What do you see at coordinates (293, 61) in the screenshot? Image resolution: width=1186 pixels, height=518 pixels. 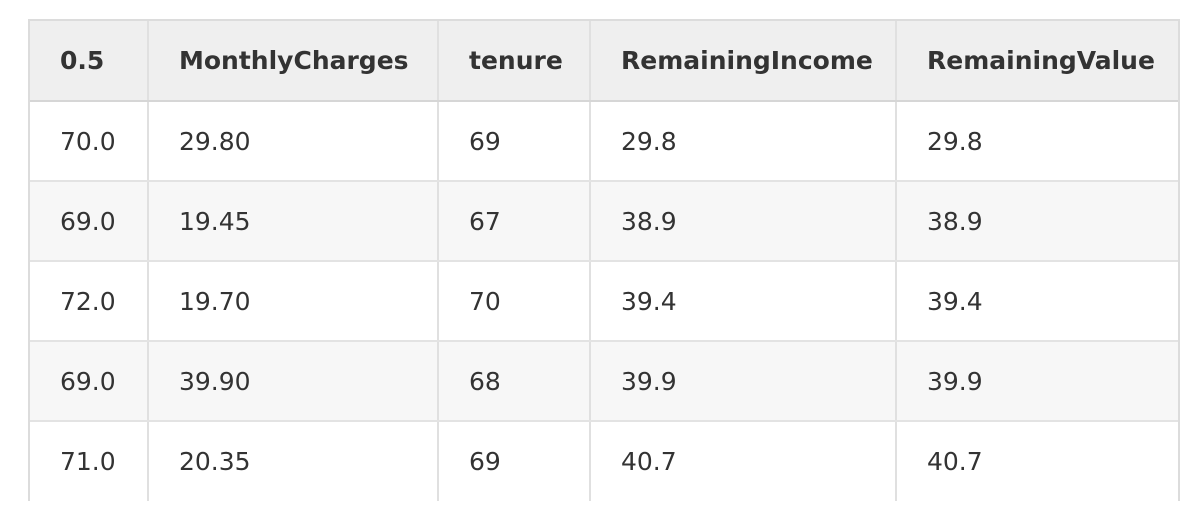 I see `column-header-monthlycharges: MonthlyCharges` at bounding box center [293, 61].